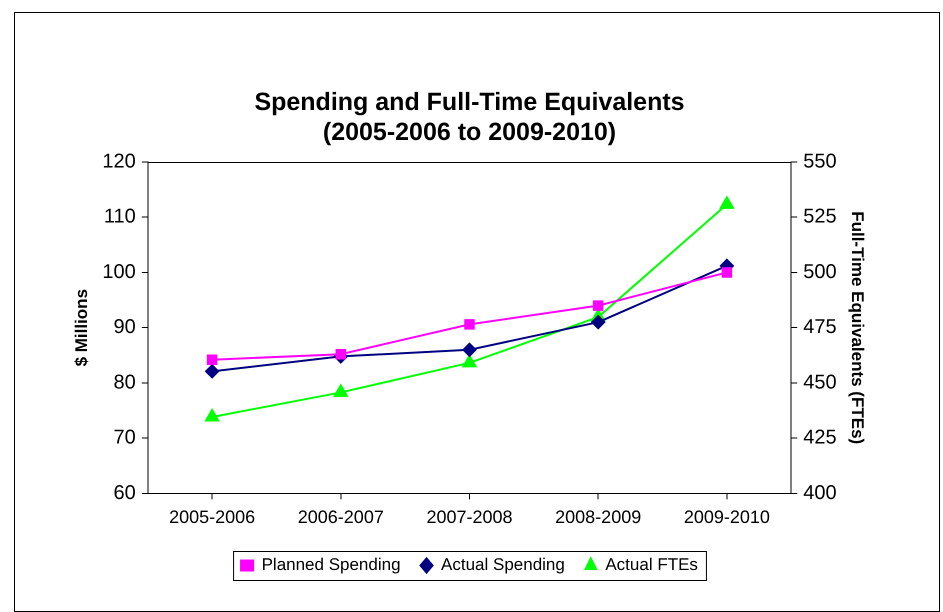 The image size is (943, 612). I want to click on legend-label: Actual Spending, so click(503, 564).